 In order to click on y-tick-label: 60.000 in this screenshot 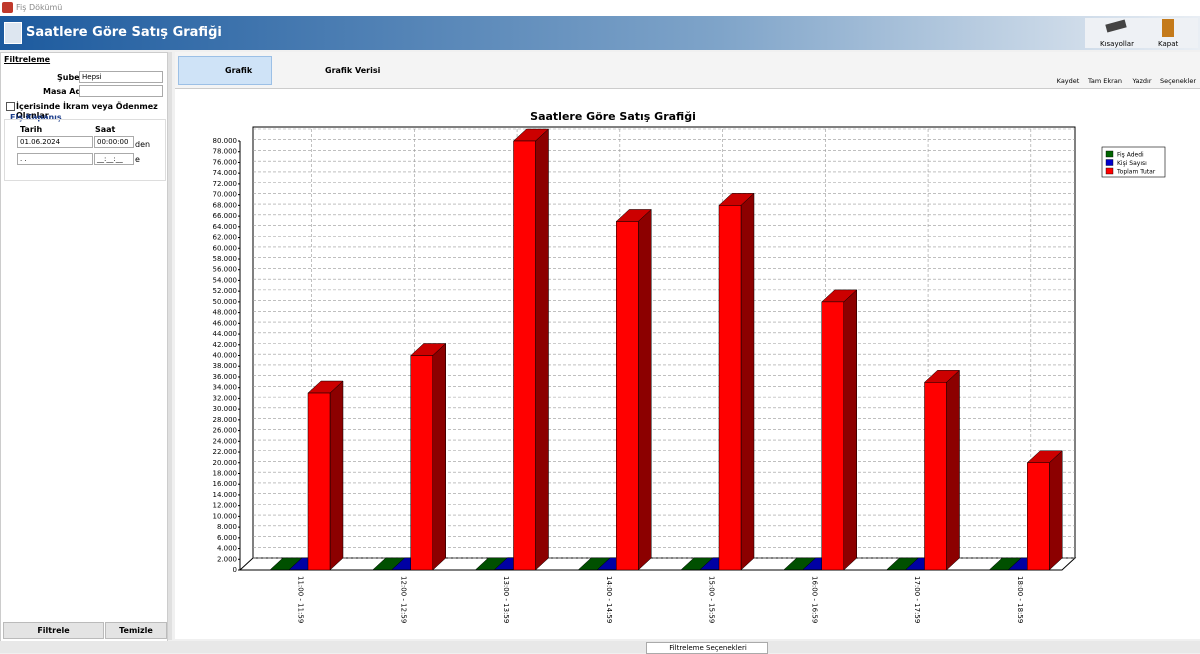, I will do `click(225, 248)`.